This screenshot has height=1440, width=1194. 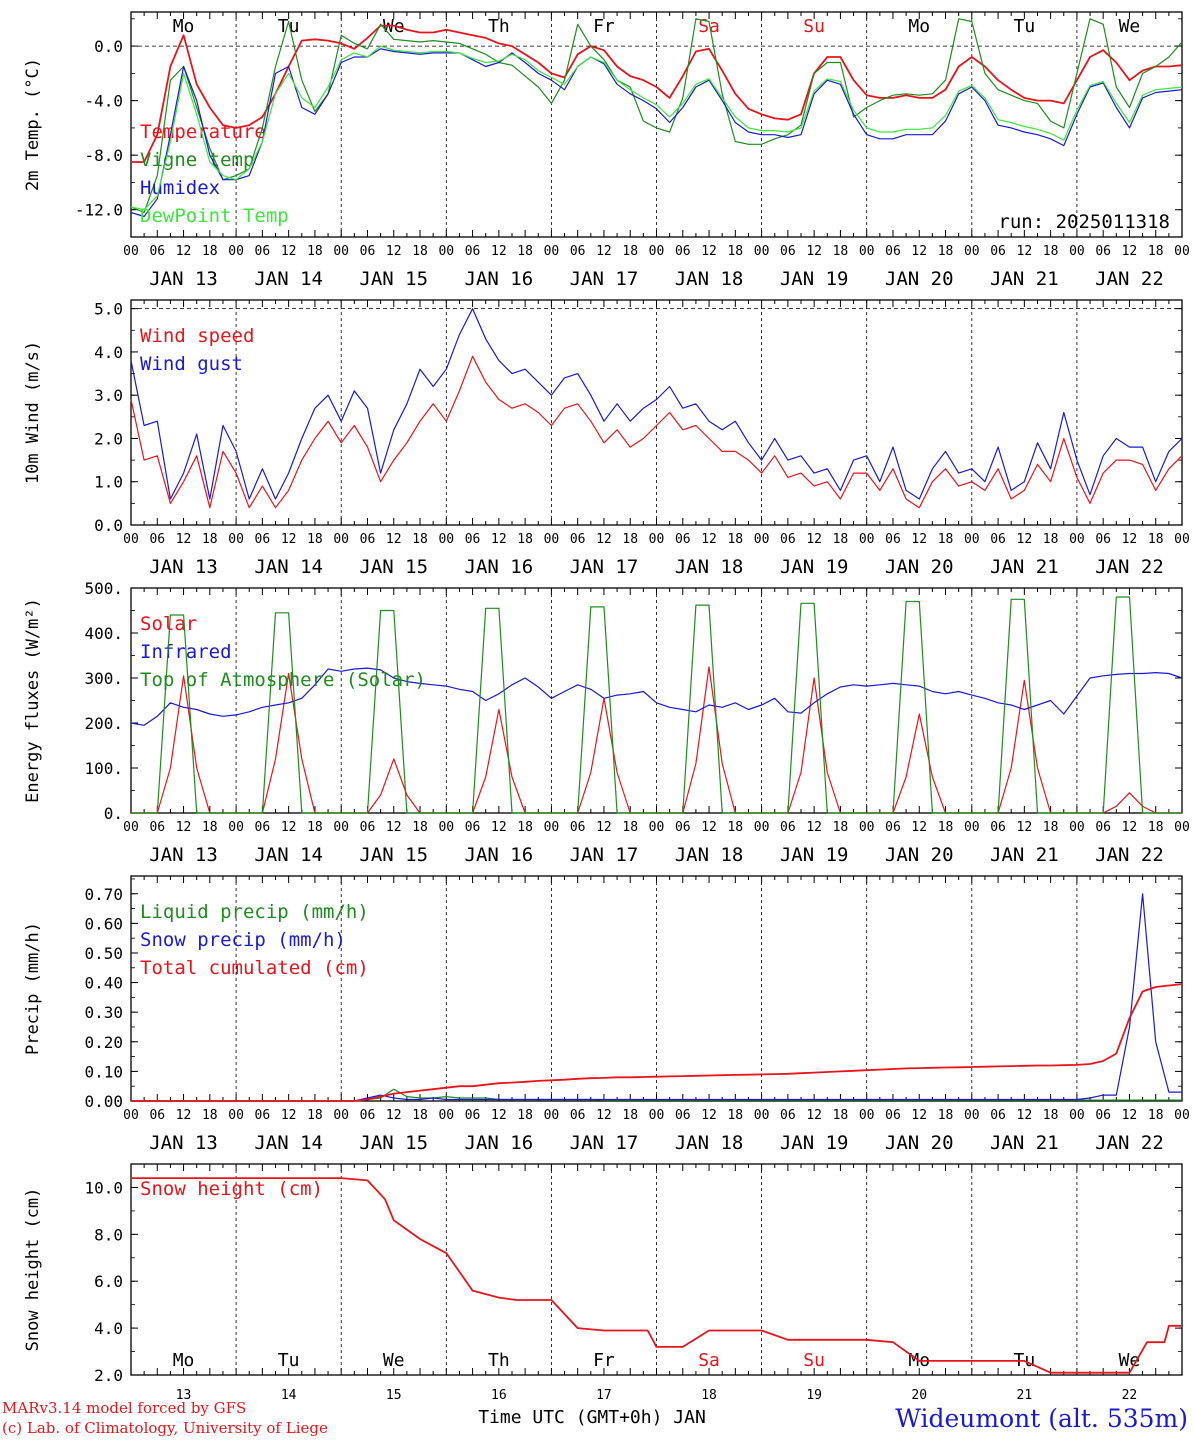 What do you see at coordinates (1025, 1395) in the screenshot?
I see `day-number-label: 21` at bounding box center [1025, 1395].